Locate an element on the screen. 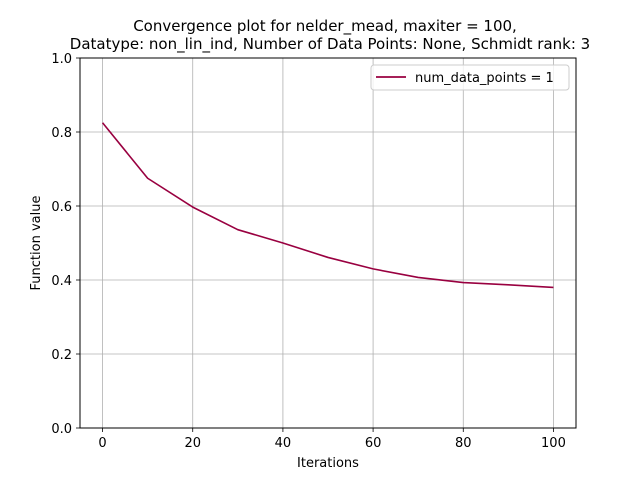 The image size is (640, 480). x-tick-label: 0 is located at coordinates (102, 443).